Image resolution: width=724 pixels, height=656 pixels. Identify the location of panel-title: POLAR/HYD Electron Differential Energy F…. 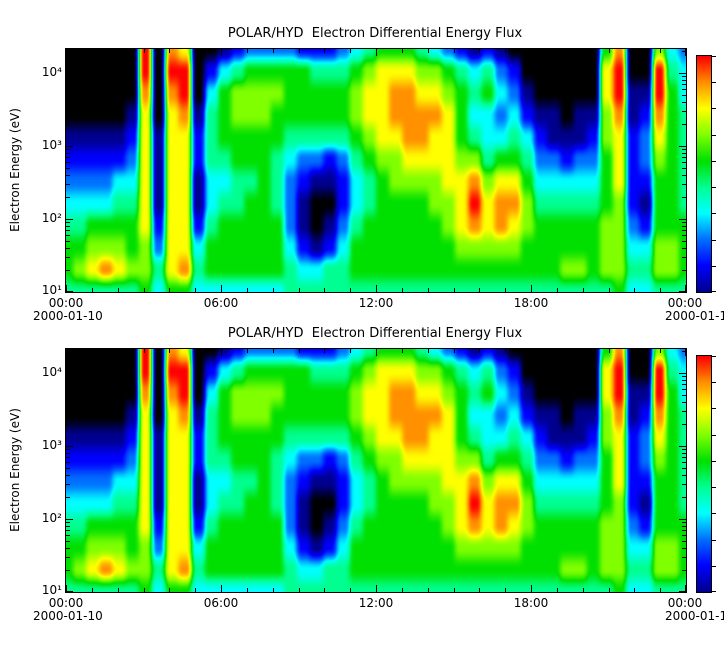
(375, 333).